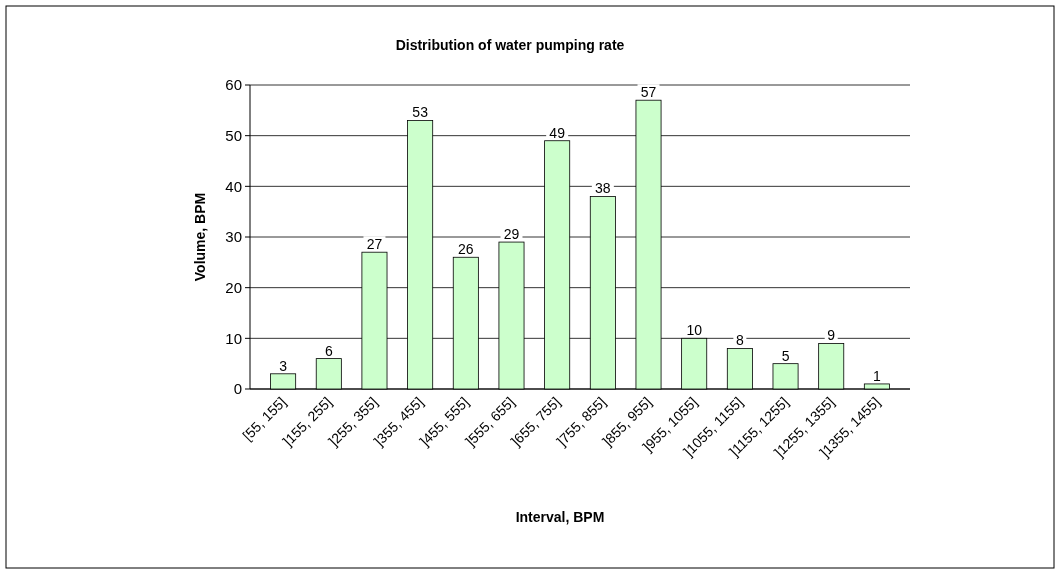 The height and width of the screenshot is (574, 1060). What do you see at coordinates (233, 186) in the screenshot?
I see `y-tick-label: 40` at bounding box center [233, 186].